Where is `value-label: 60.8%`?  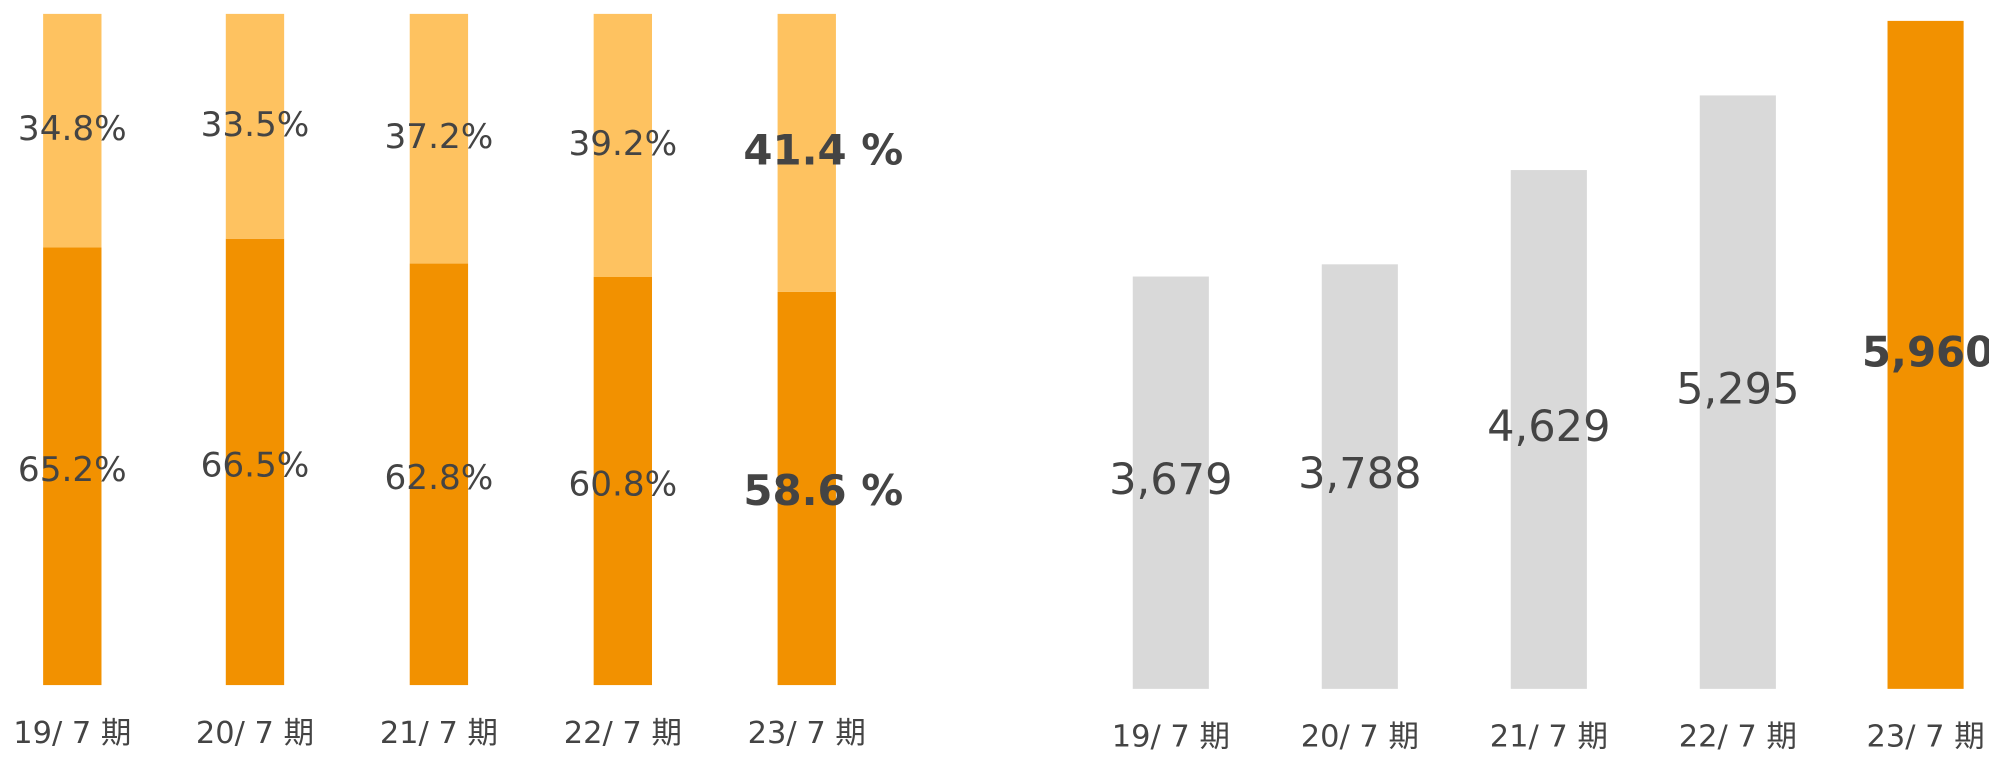
value-label: 60.8% is located at coordinates (622, 485).